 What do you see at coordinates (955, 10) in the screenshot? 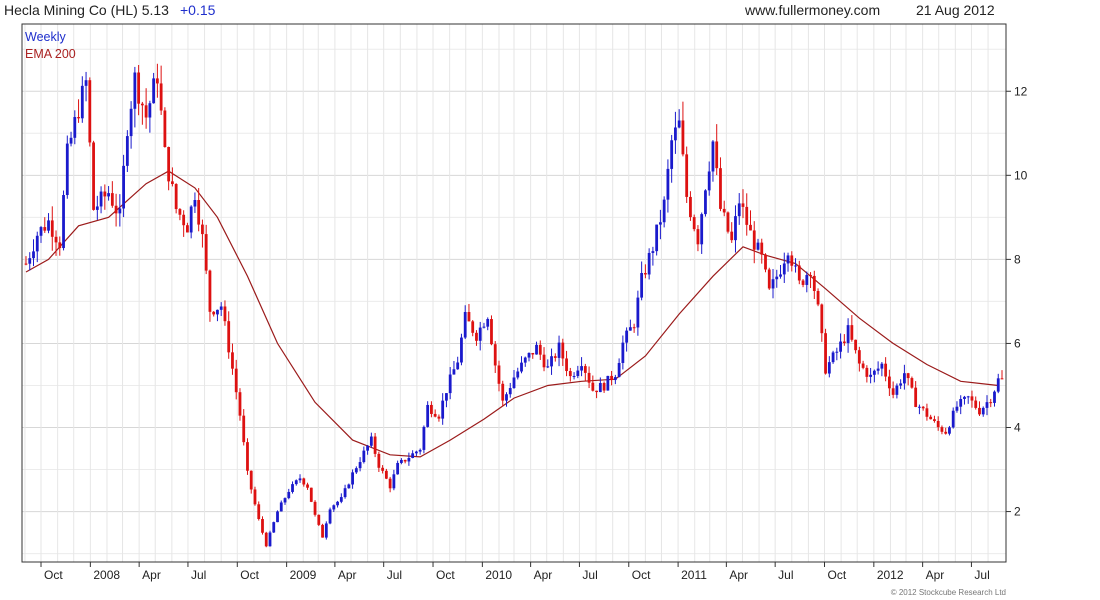
I see `chart-date: 21 Aug 2012` at bounding box center [955, 10].